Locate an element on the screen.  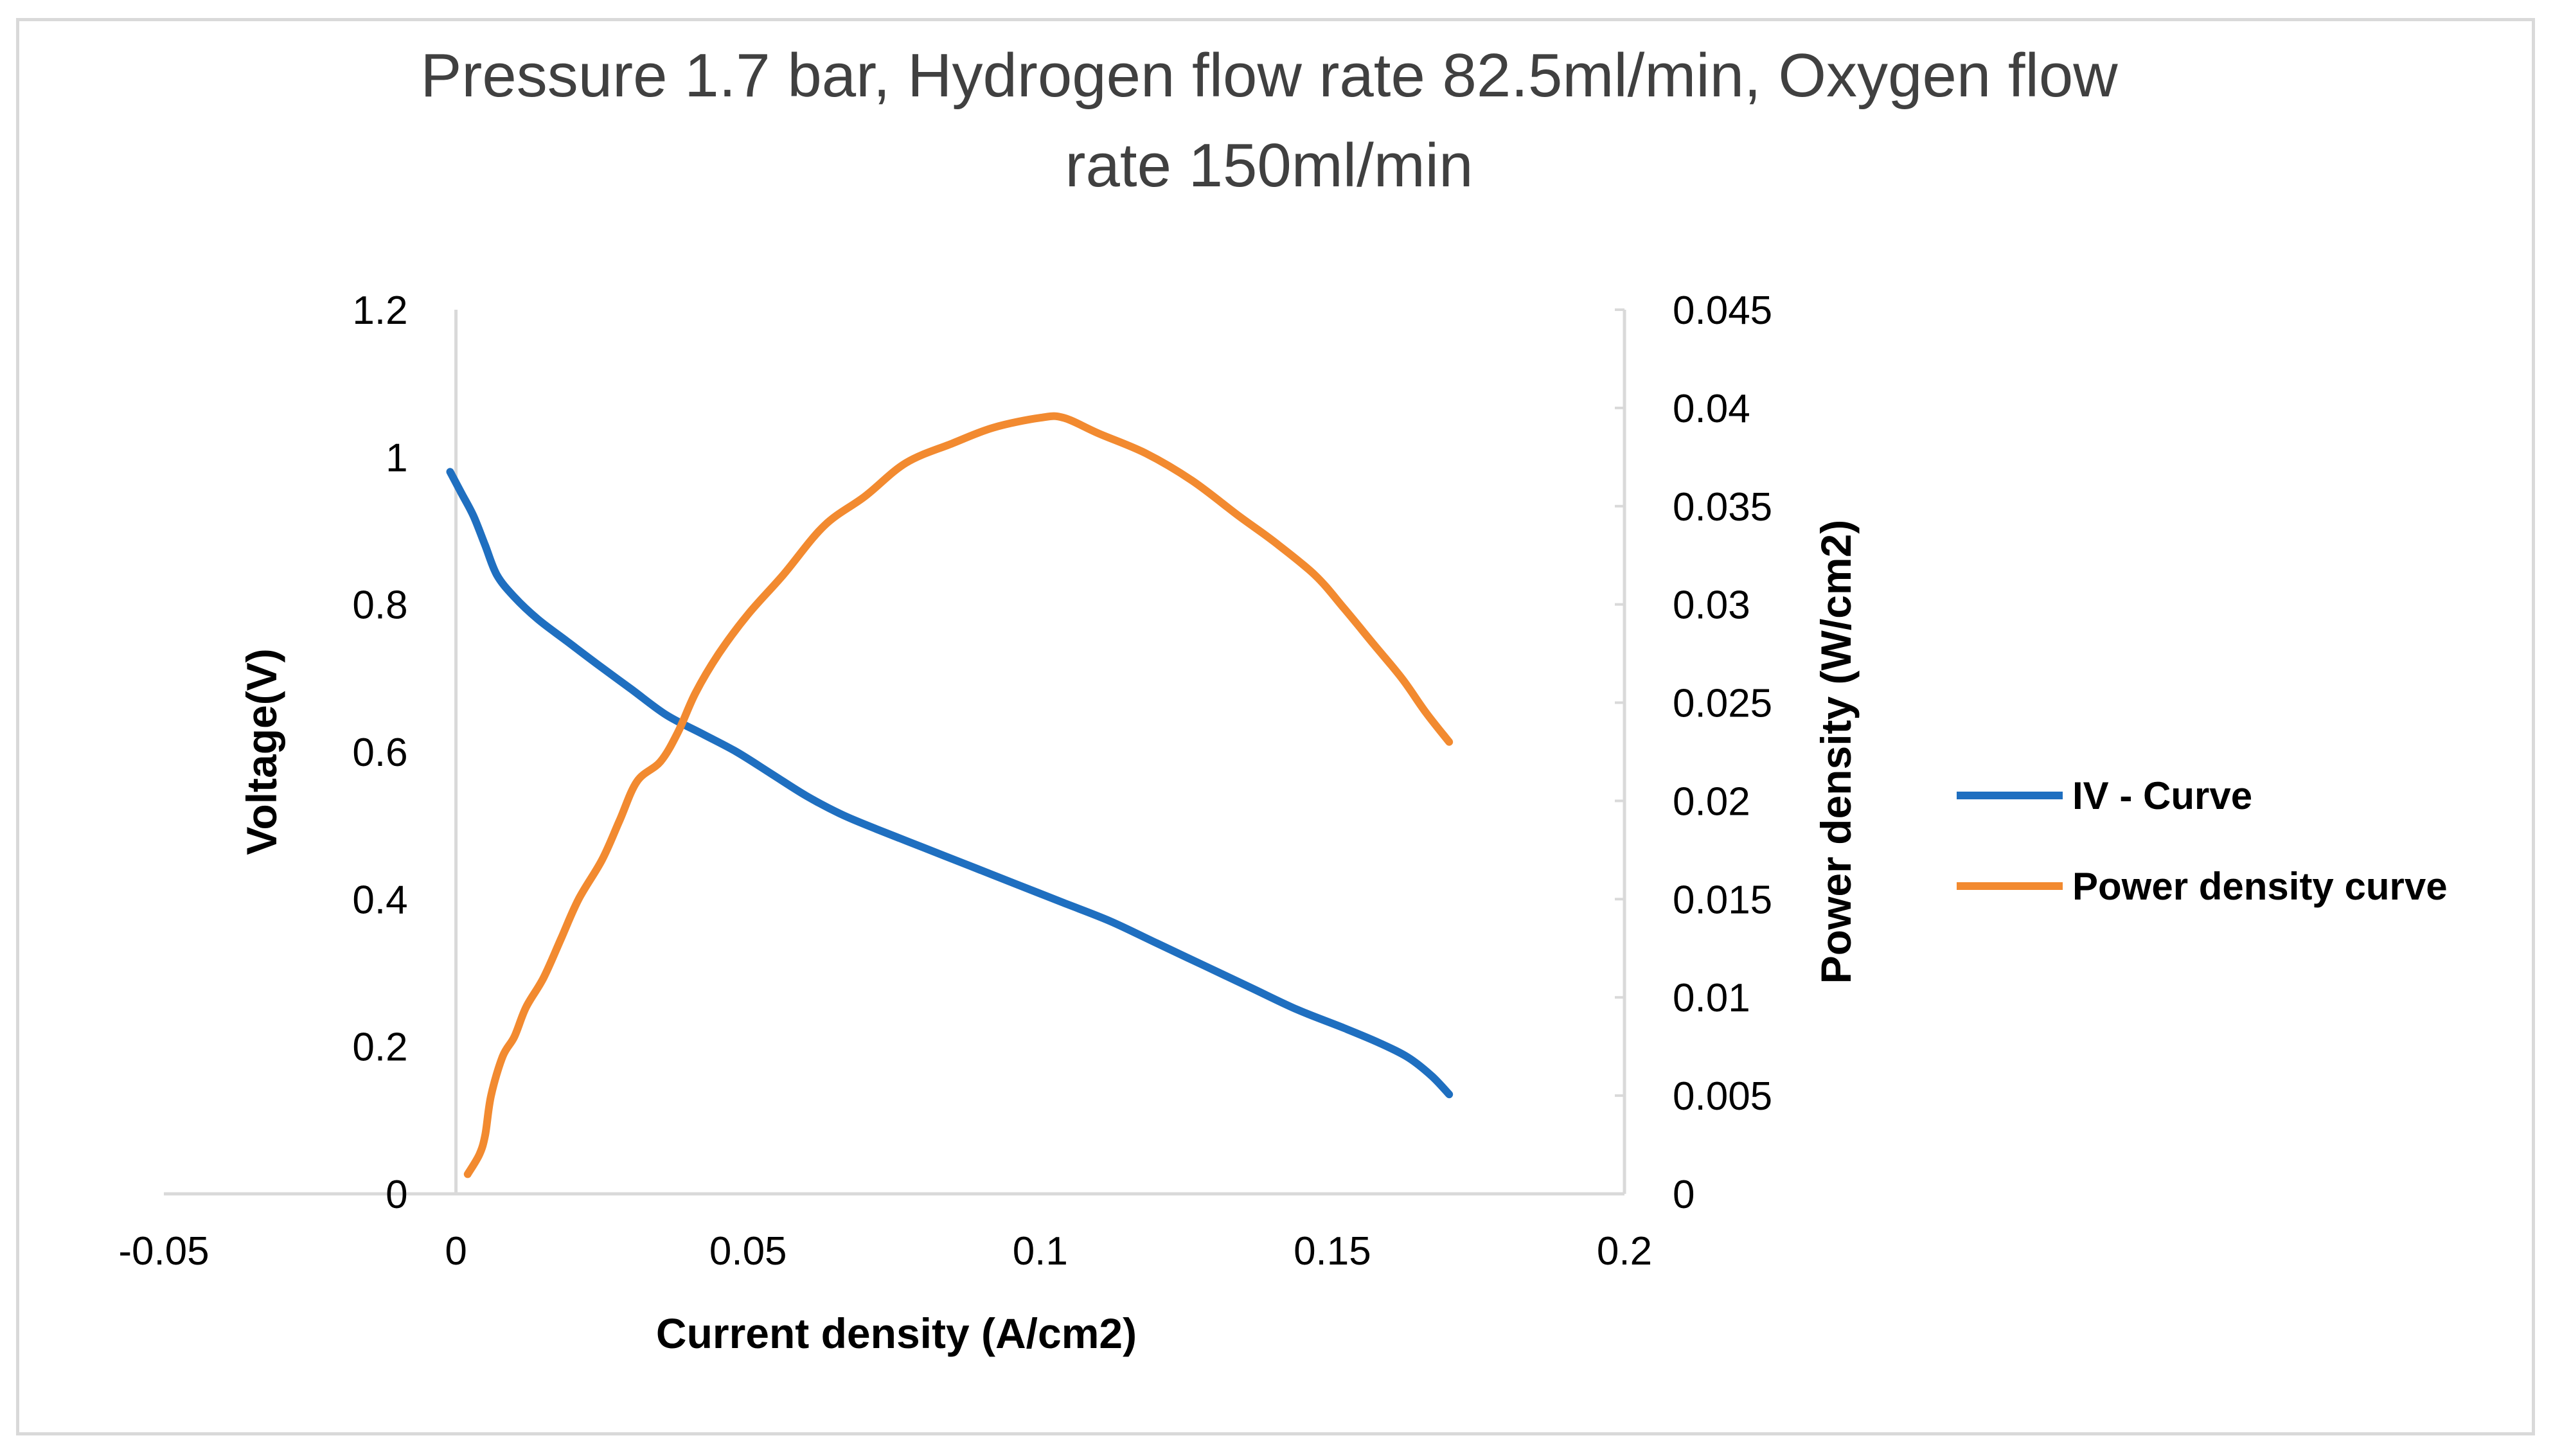
y2-tick-label: 0.045 is located at coordinates (1722, 311).